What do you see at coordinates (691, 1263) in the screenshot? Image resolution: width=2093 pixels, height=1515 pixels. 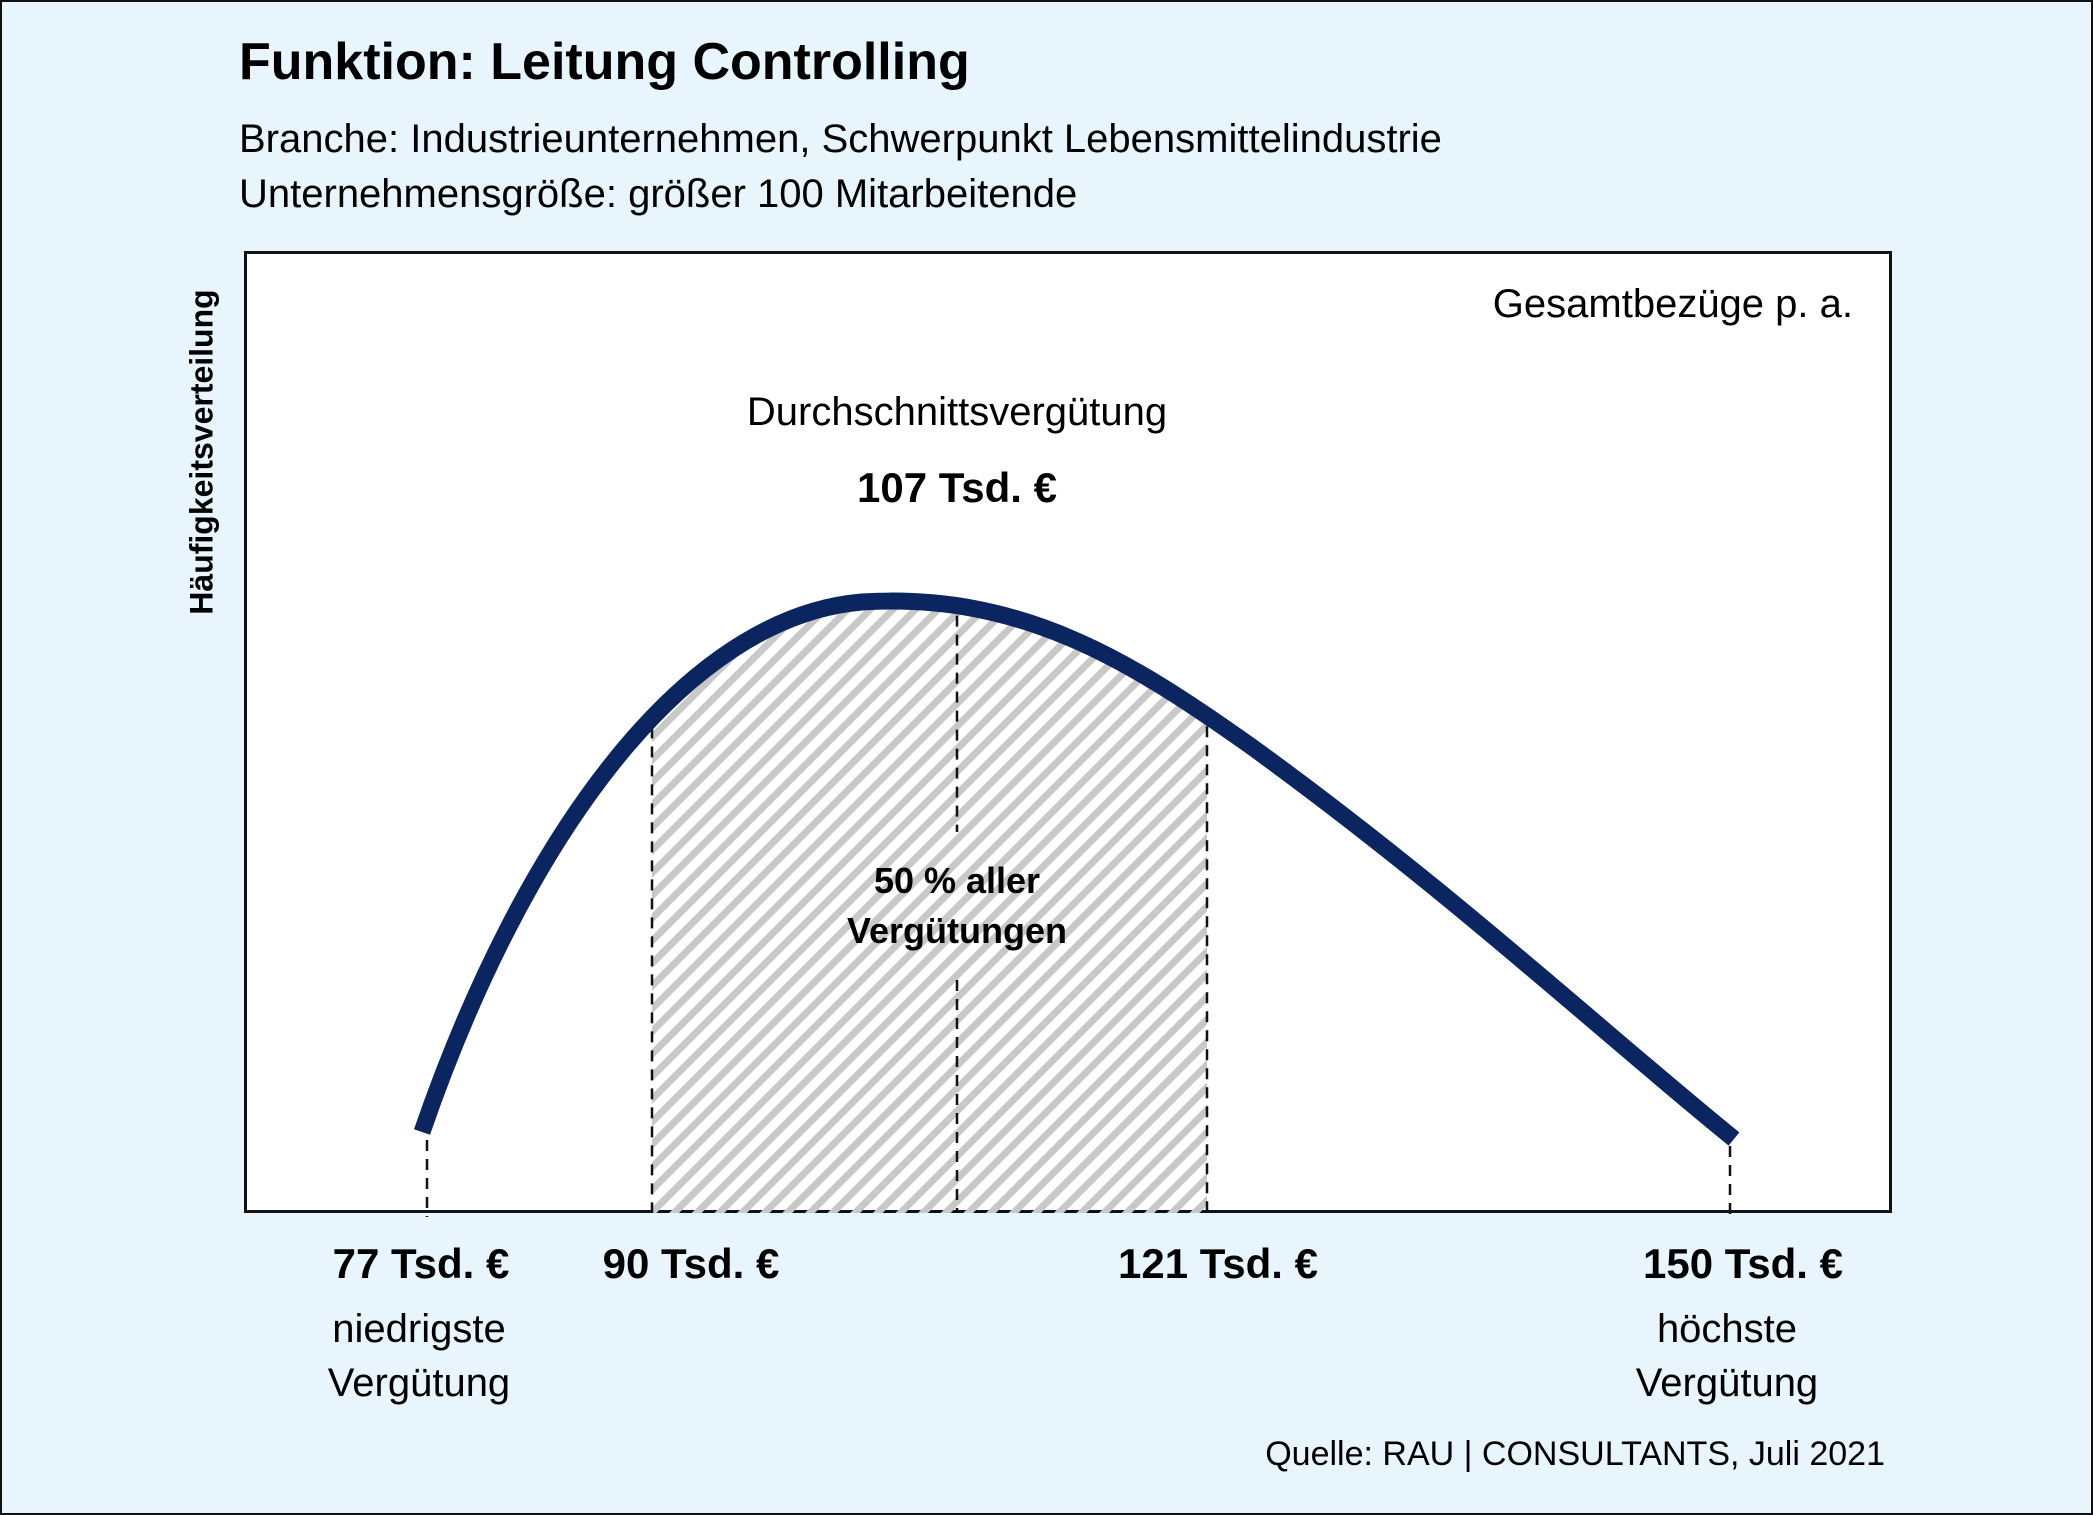 I see `x-tick-label-q1: 90 Tsd. €` at bounding box center [691, 1263].